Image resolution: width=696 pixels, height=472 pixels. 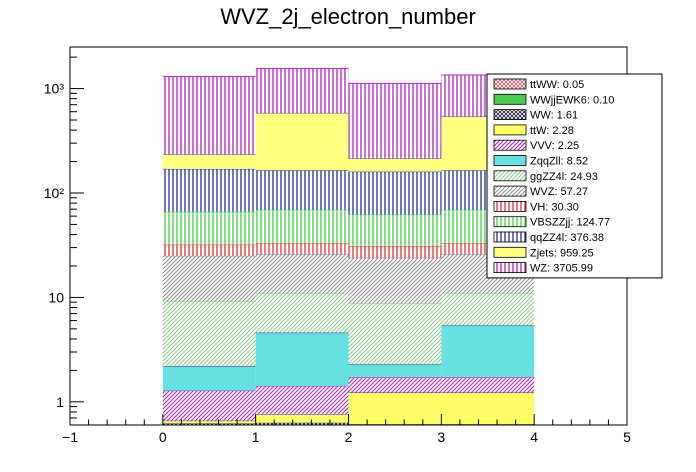 I want to click on legend-label: VVV: 2.25, so click(x=554, y=146).